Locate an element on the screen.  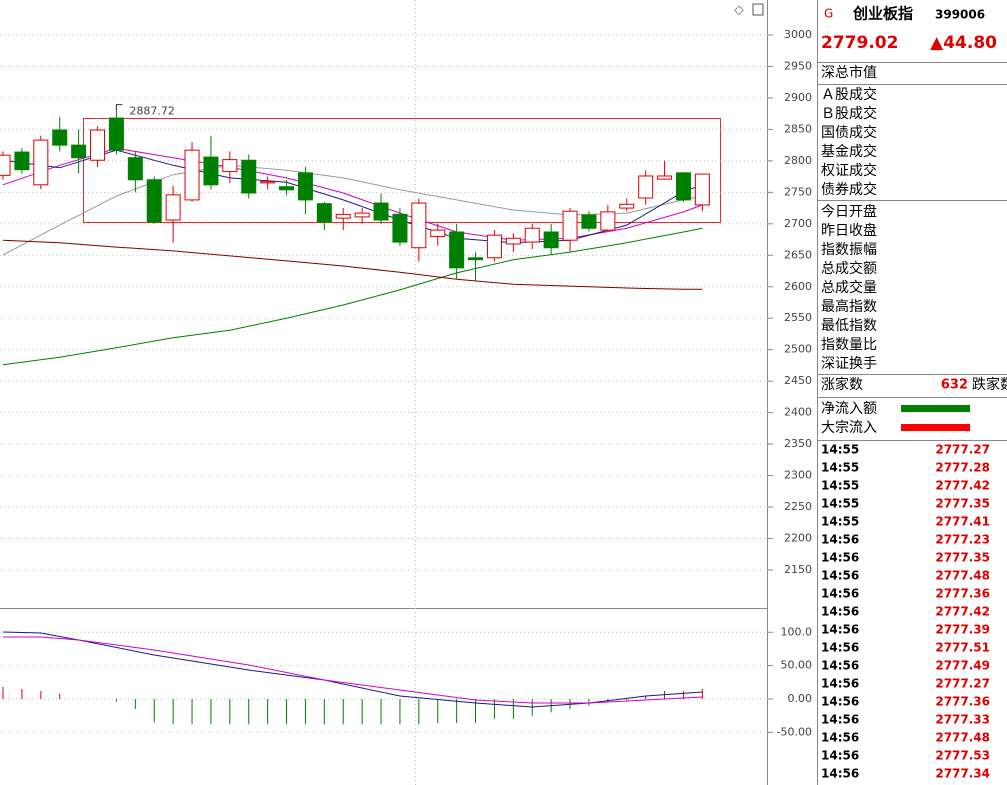
field-label: 权证成交 is located at coordinates (849, 170).